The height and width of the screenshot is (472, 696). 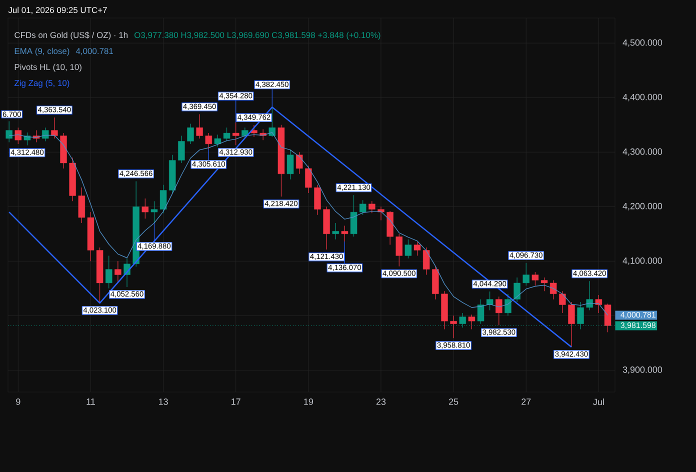 What do you see at coordinates (257, 36) in the screenshot?
I see `text: O3,977.380 H3,982.500 L3,969.690 C3,981.598 +3.848 (+0.10%)` at bounding box center [257, 36].